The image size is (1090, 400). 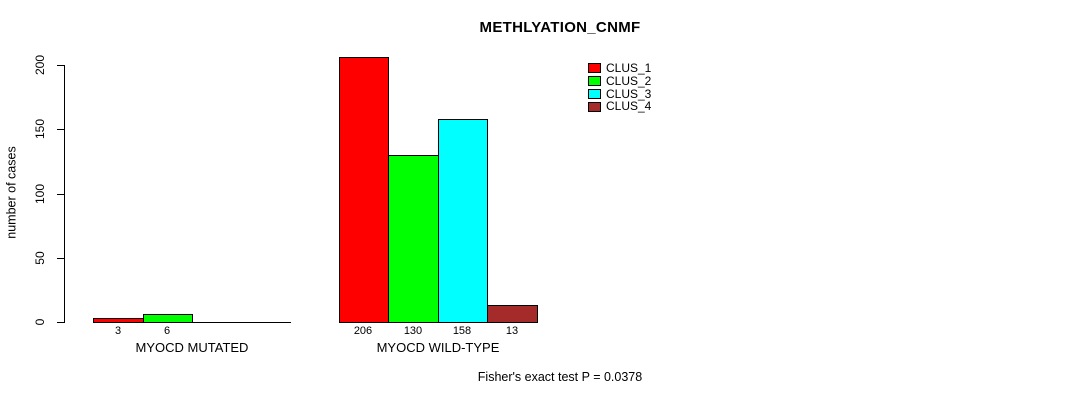 What do you see at coordinates (438, 347) in the screenshot?
I see `x-axis-category-label: MYOCD WILD-TYPE` at bounding box center [438, 347].